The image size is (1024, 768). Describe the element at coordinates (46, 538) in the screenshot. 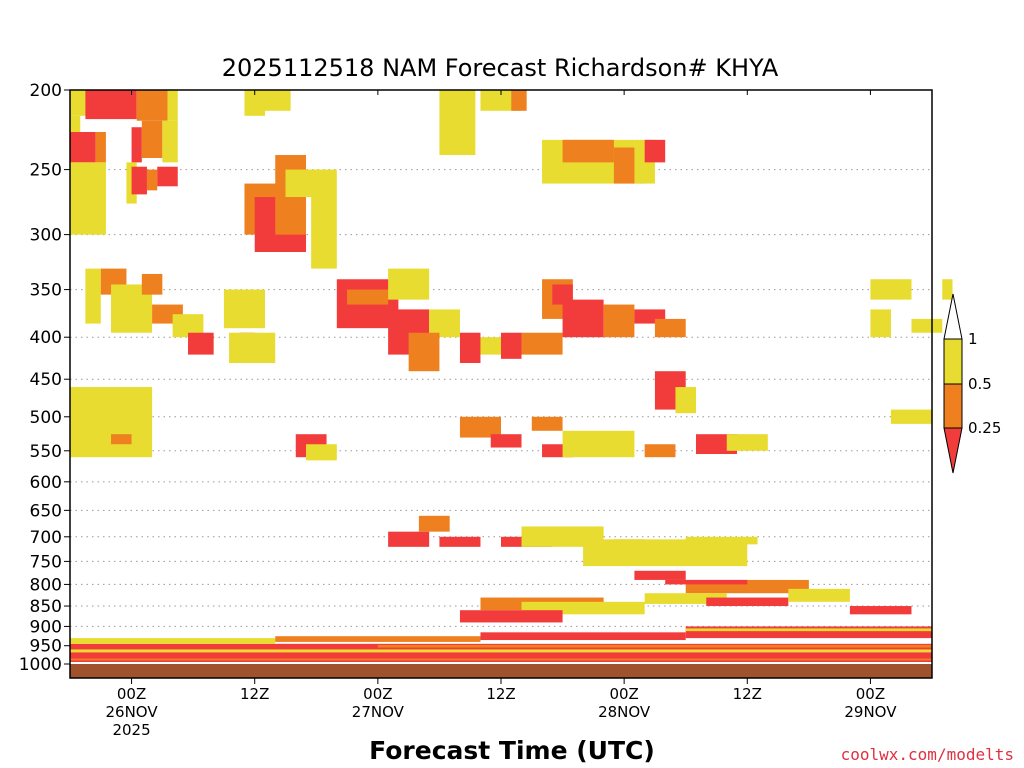

I see `y-tick-label: 700` at that location.